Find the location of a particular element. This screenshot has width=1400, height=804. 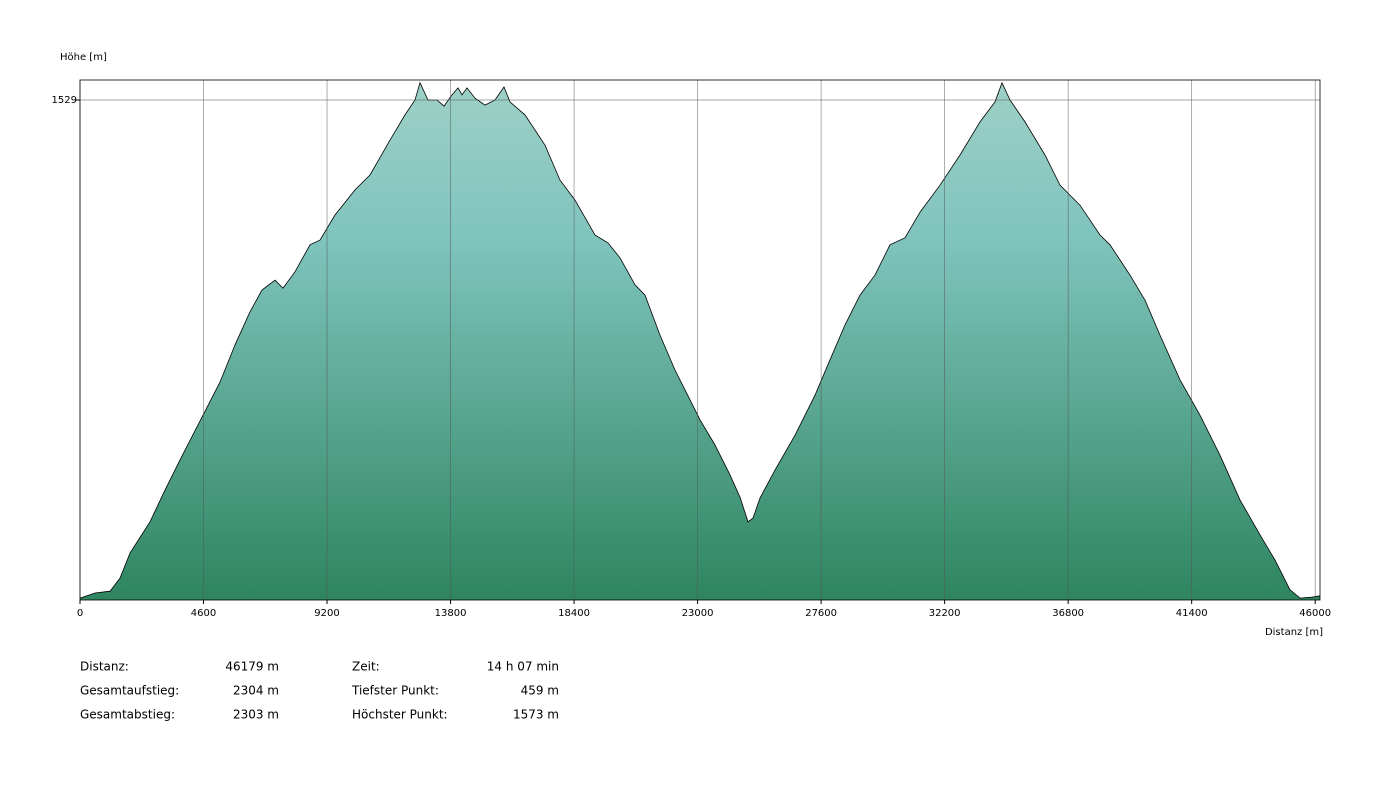

stat-label: Gesamtaufstieg: is located at coordinates (129, 691).